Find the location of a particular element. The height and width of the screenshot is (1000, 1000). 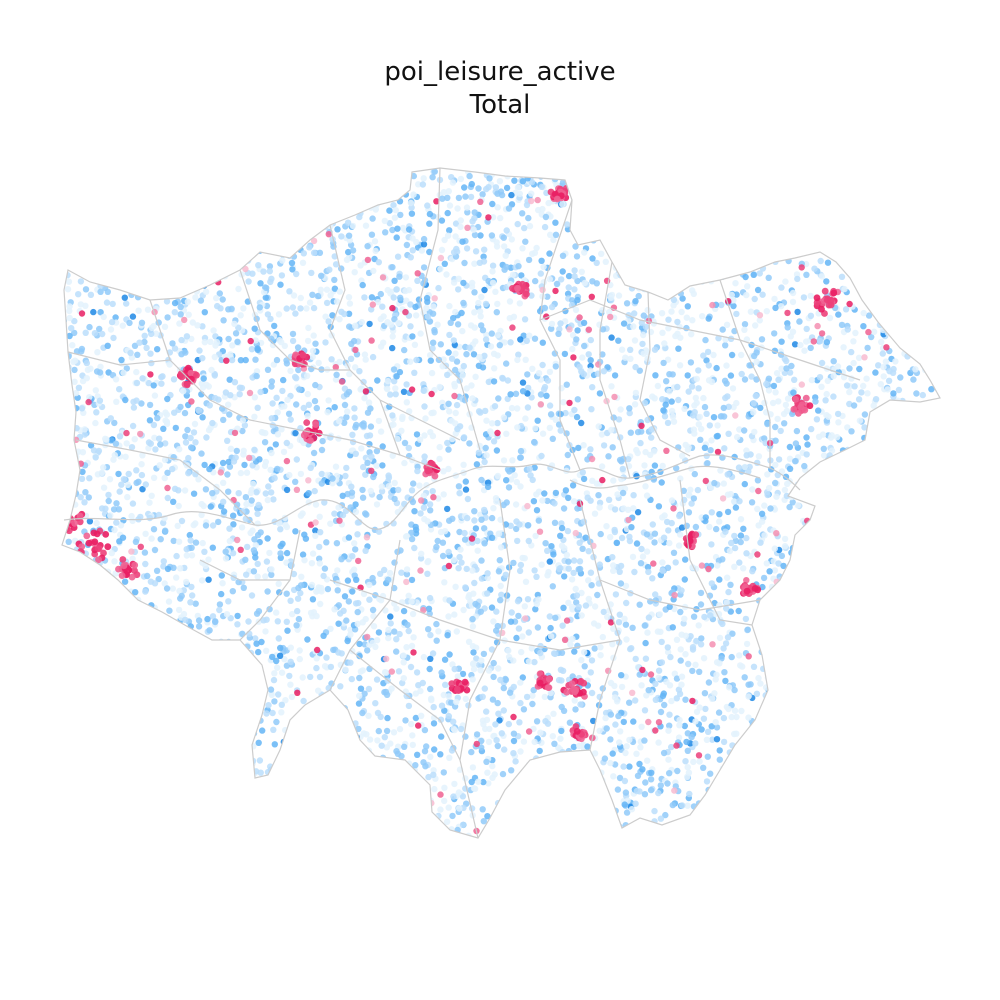

poi-point-1955 is located at coordinates (359, 695).